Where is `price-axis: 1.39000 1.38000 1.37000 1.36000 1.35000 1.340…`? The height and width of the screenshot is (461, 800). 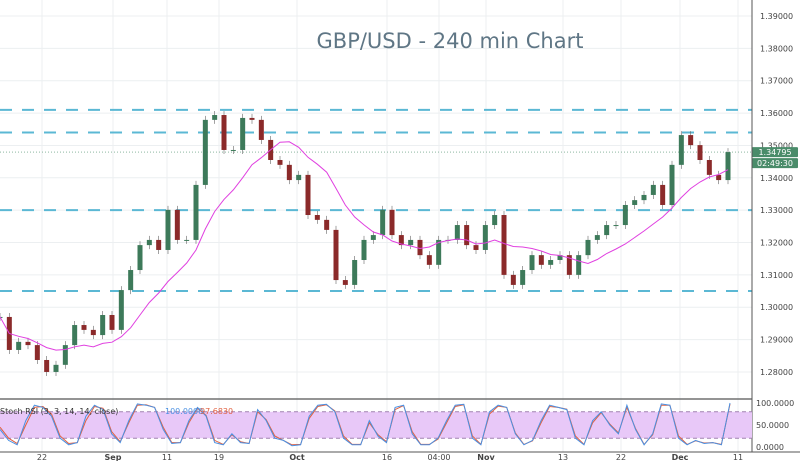
price-axis: 1.39000 1.38000 1.37000 1.36000 1.35000 1.340… is located at coordinates (776, 194).